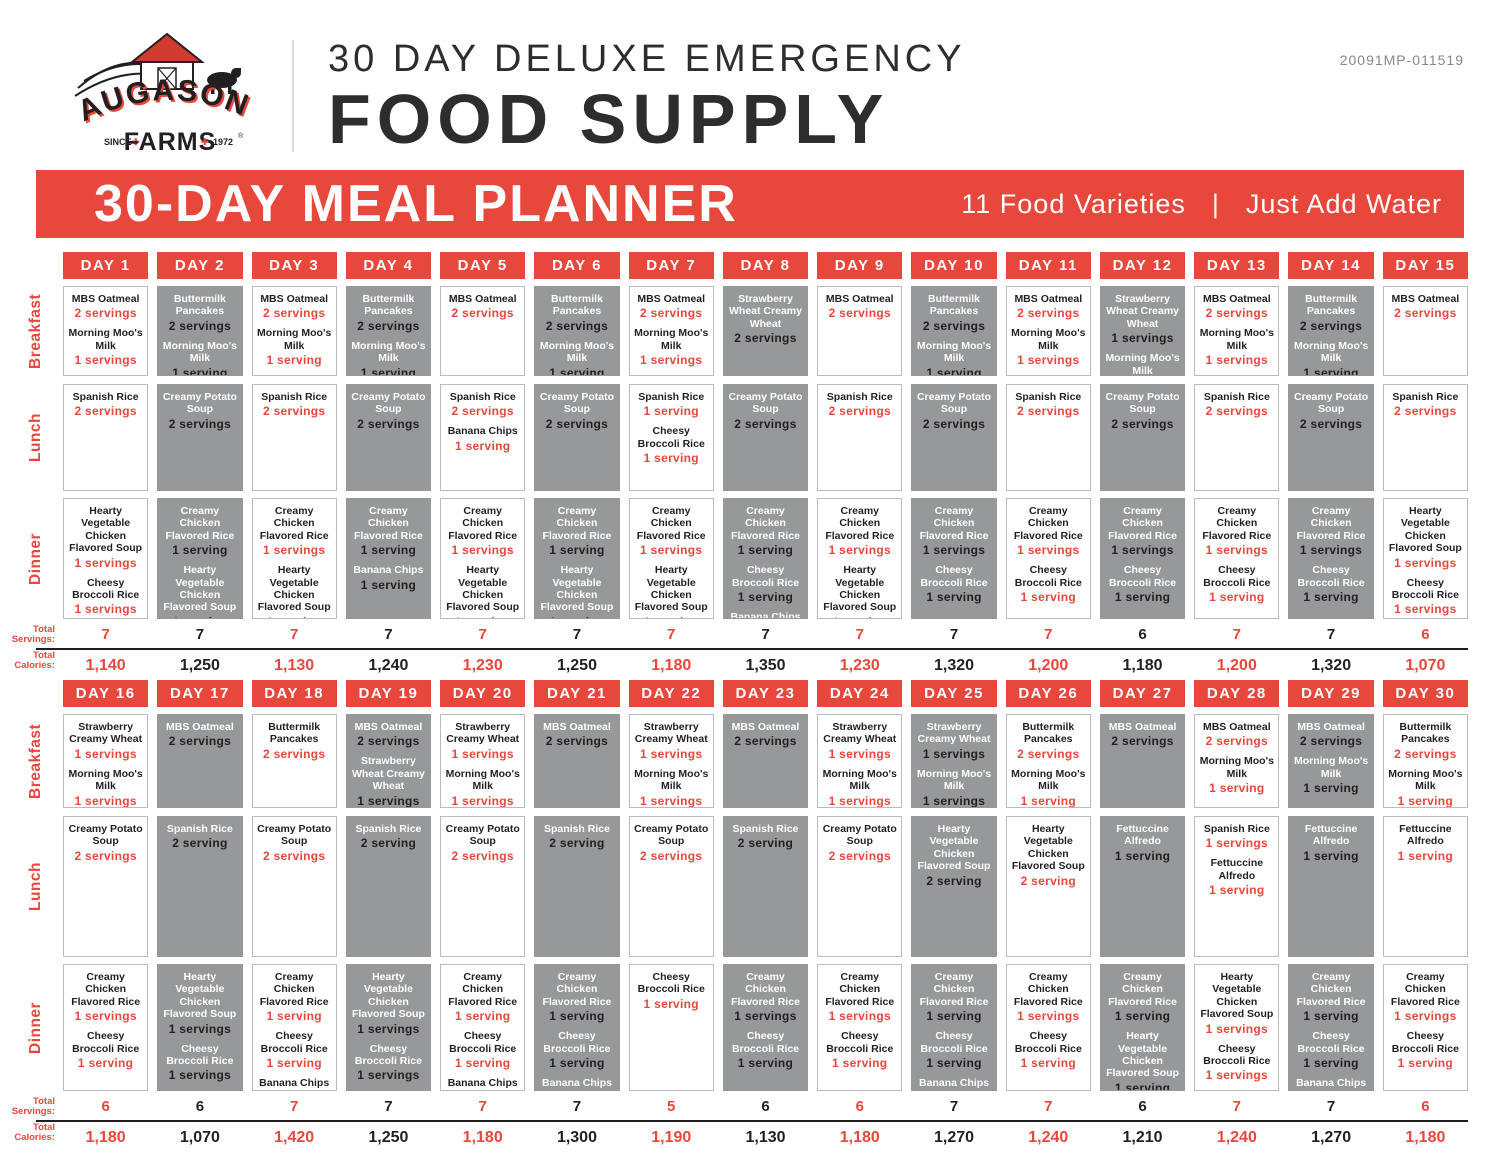  I want to click on meal-item: Strawberry Creamy Wheat 1 servings, so click(671, 741).